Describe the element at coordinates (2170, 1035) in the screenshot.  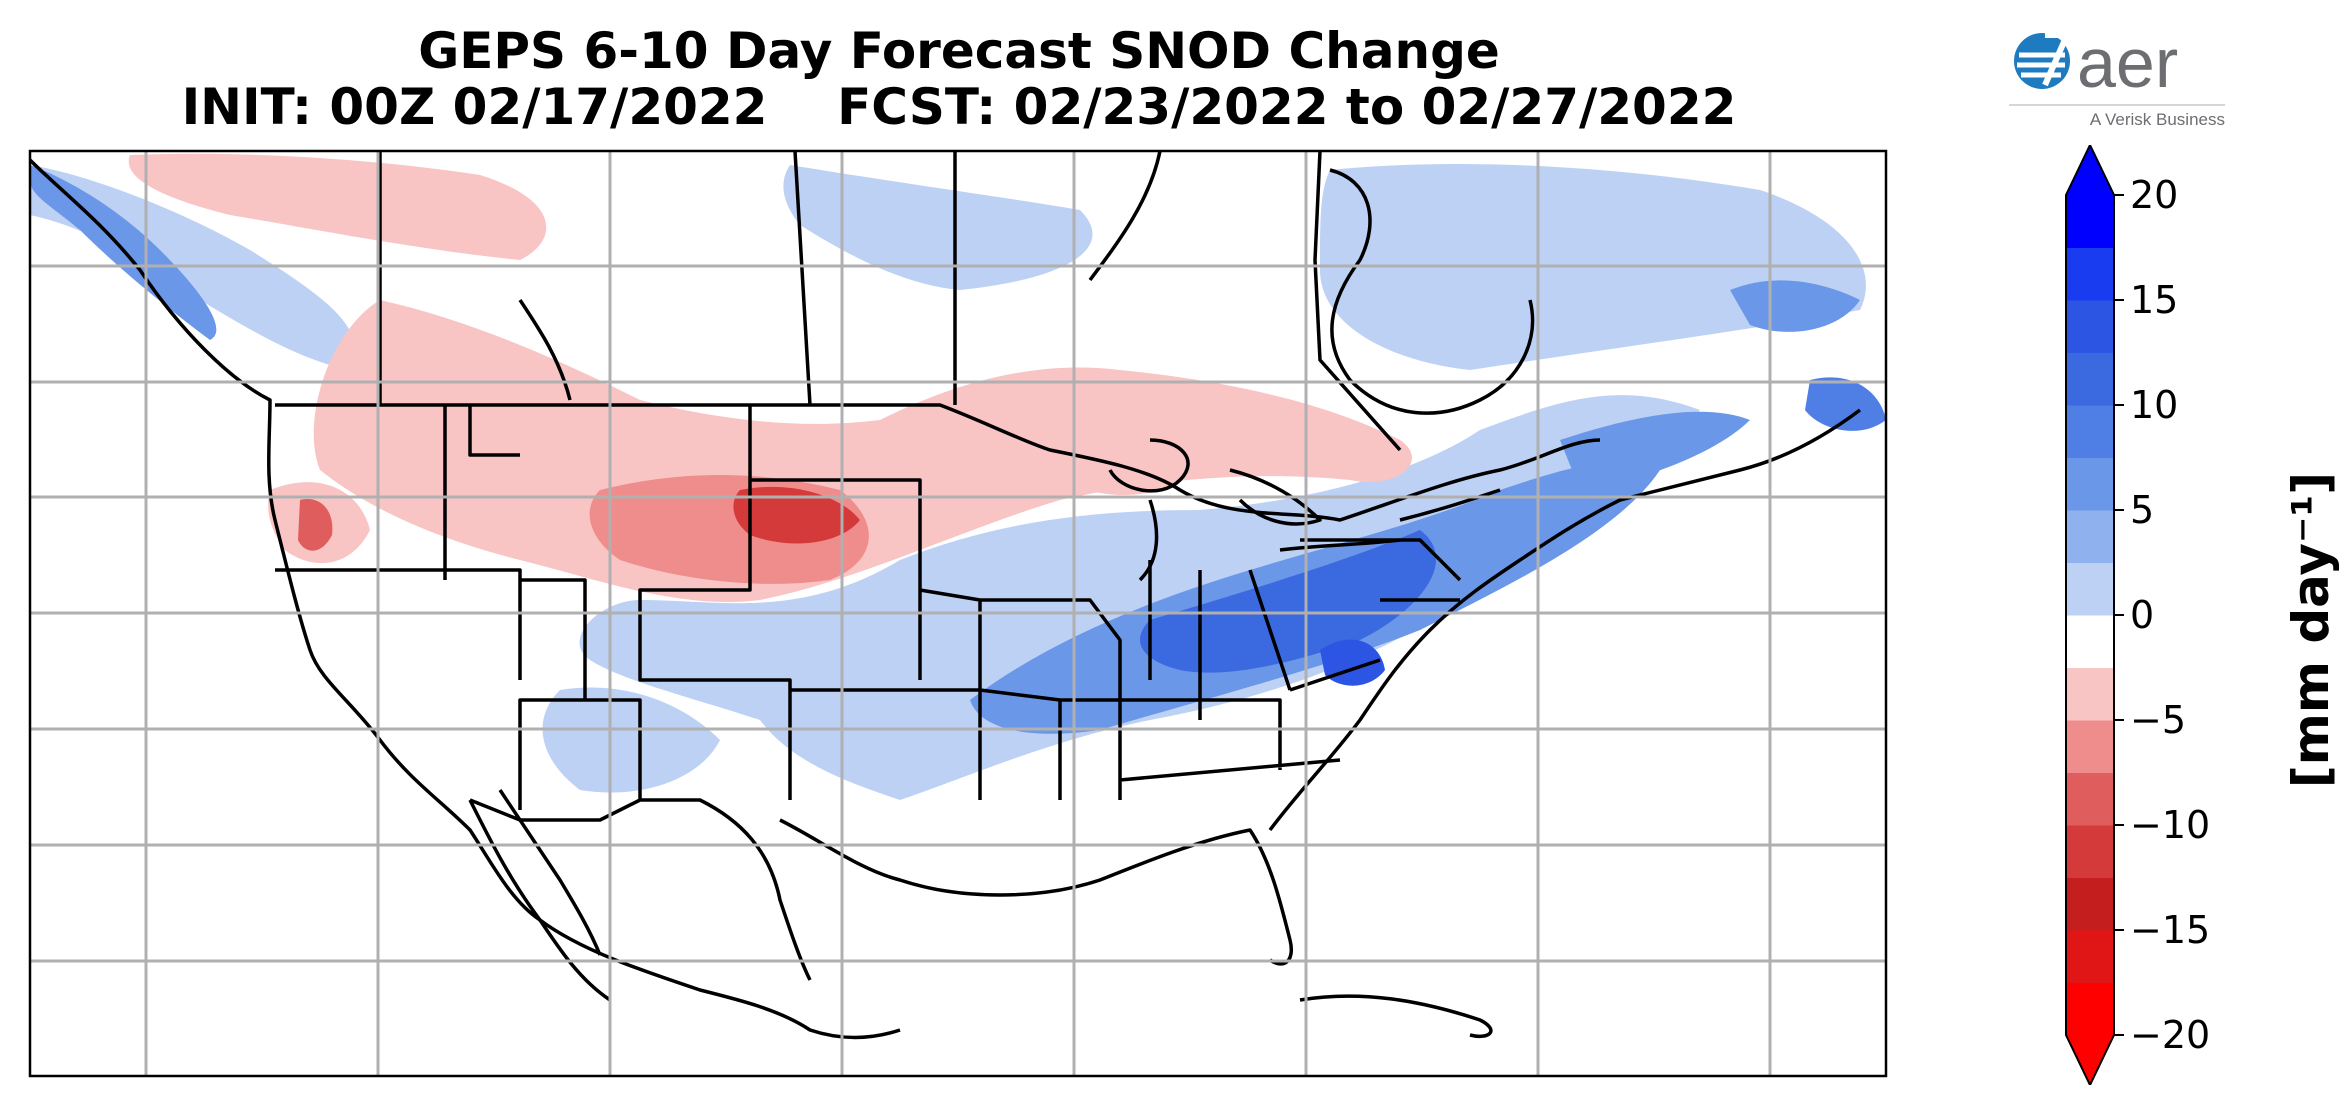
I see `colorbar-tick-label: −20` at that location.